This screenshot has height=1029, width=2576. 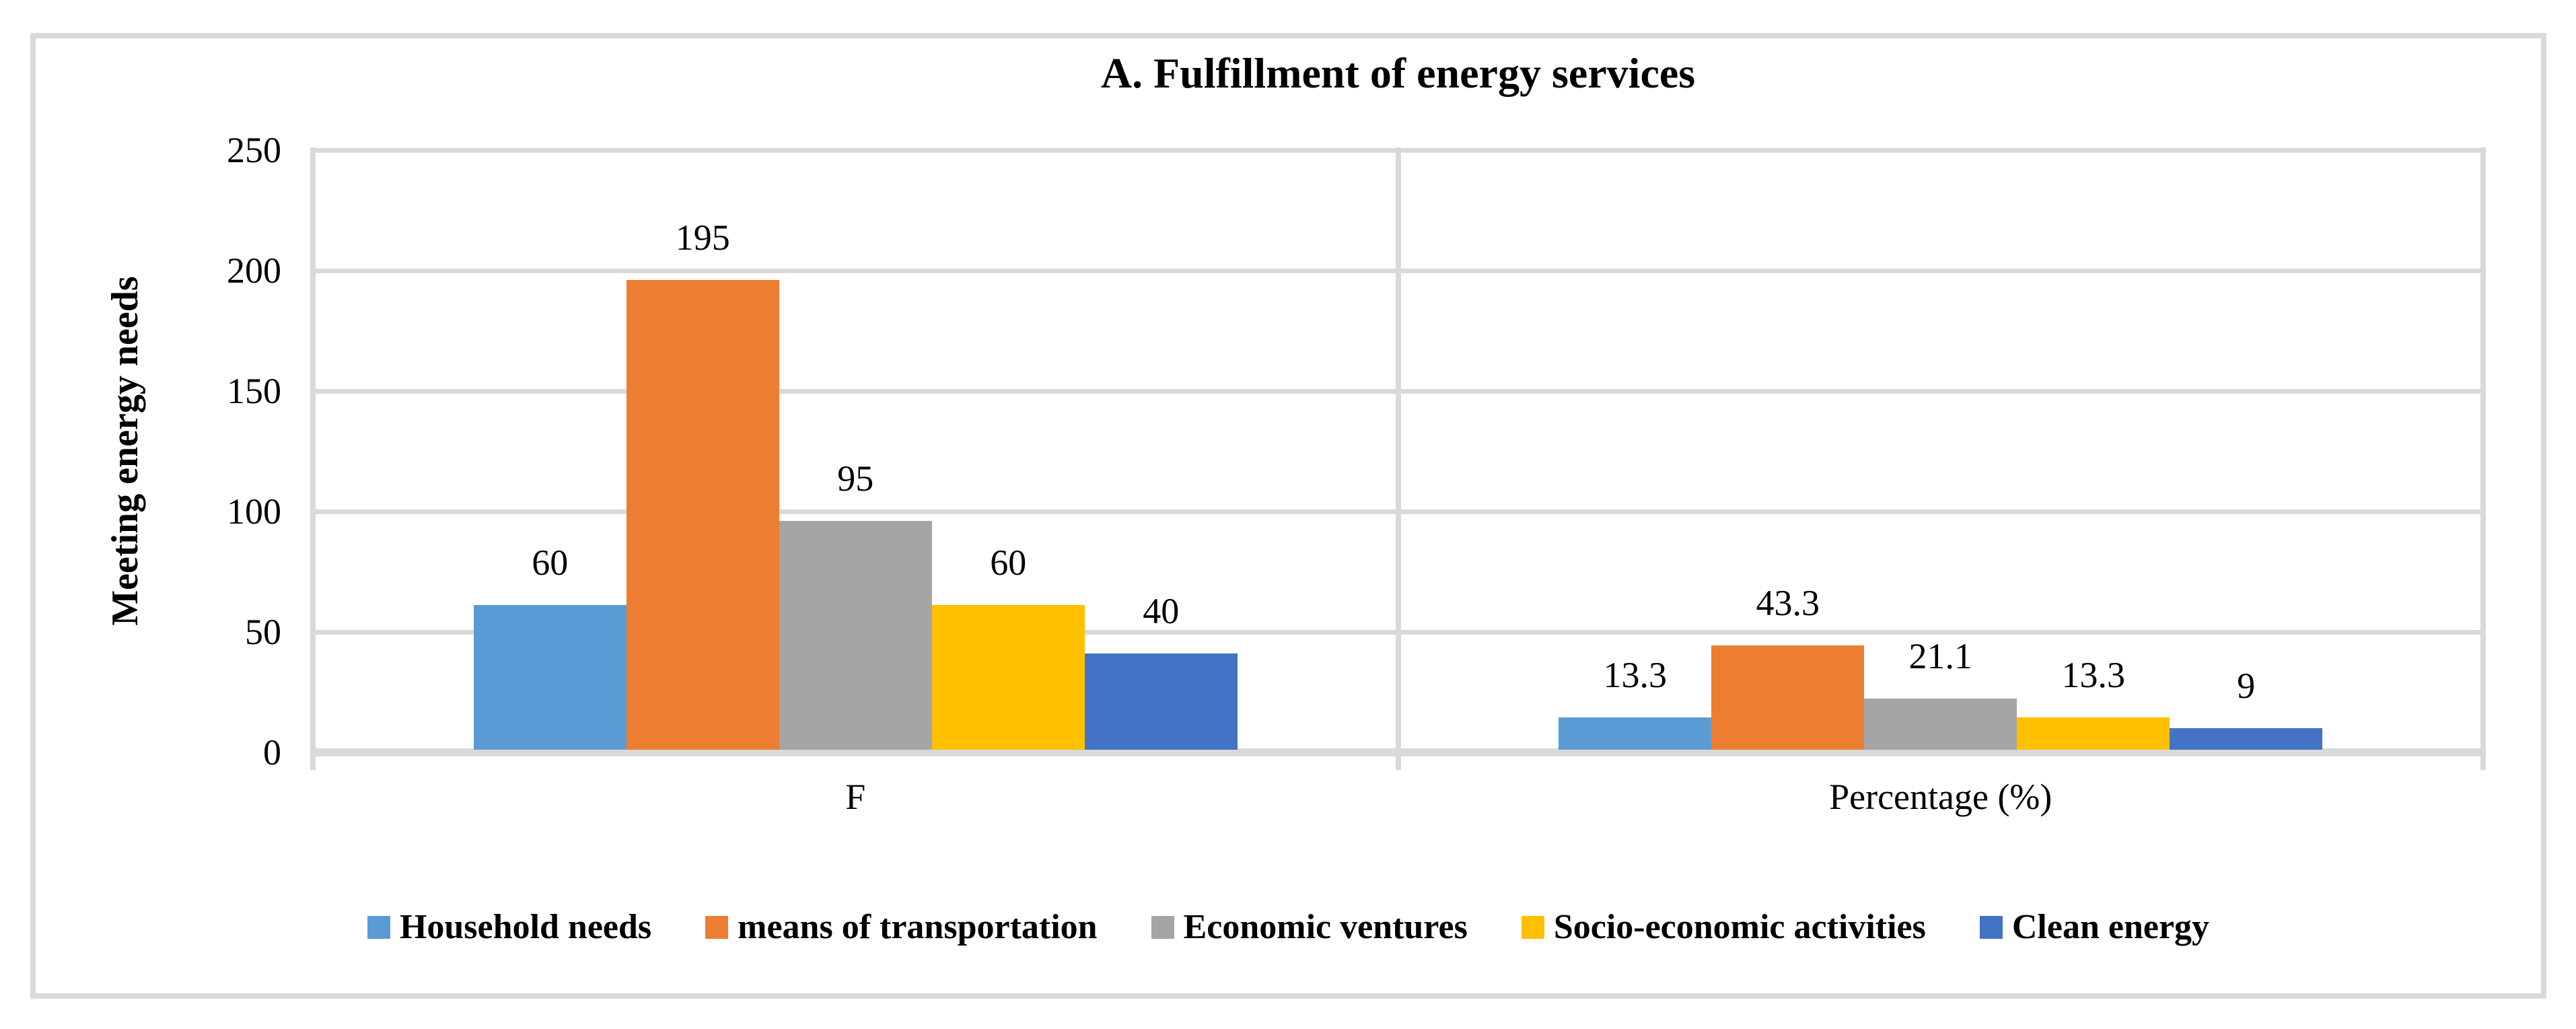 What do you see at coordinates (1940, 656) in the screenshot?
I see `data-label: 21.1` at bounding box center [1940, 656].